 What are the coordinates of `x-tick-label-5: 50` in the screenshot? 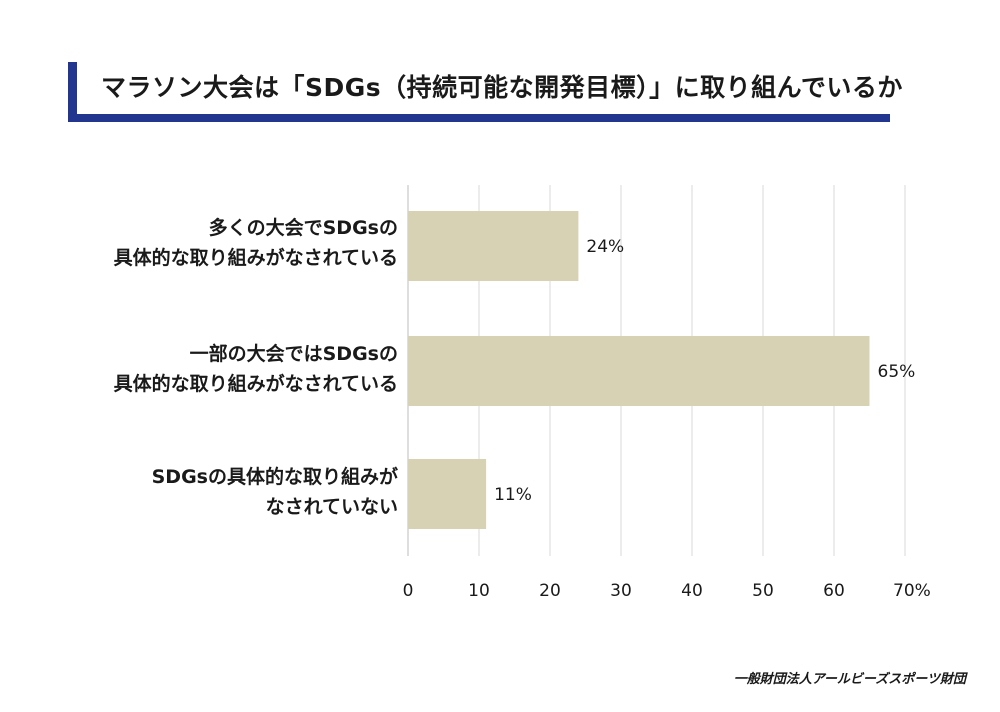 It's located at (763, 591).